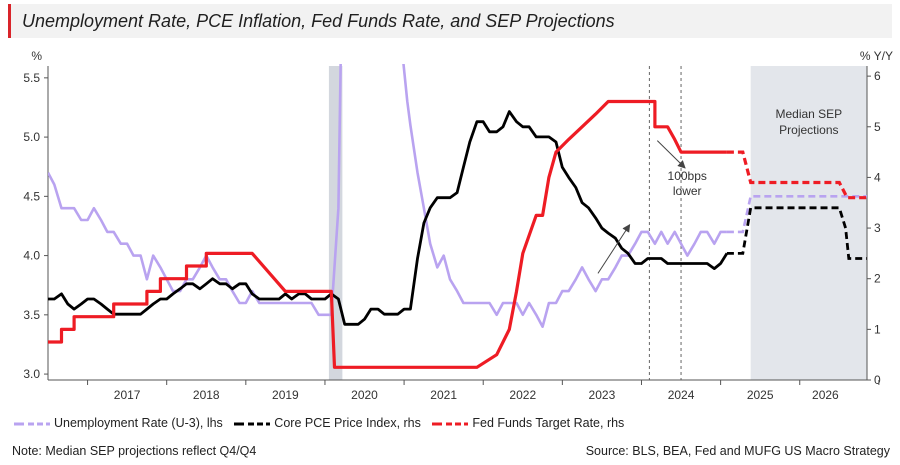 This screenshot has width=900, height=465. Describe the element at coordinates (36, 56) in the screenshot. I see `left-axis-unit: %` at that location.